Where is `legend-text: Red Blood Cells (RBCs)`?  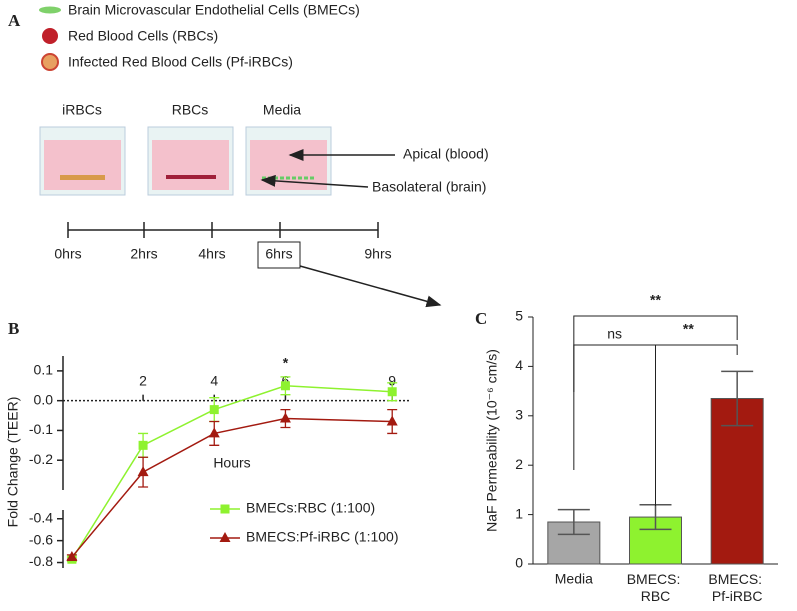
legend-text: Red Blood Cells (RBCs) is located at coordinates (143, 36).